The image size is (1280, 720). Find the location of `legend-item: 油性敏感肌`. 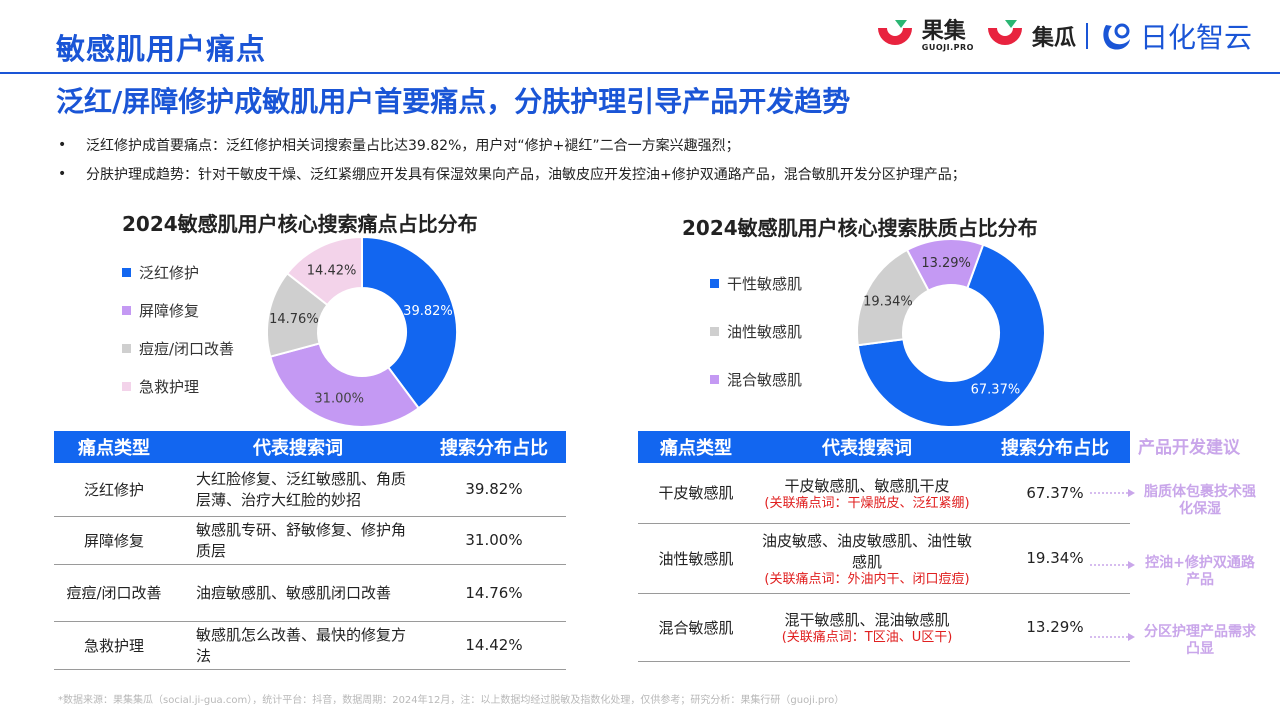

legend-item: 油性敏感肌 is located at coordinates (756, 331).